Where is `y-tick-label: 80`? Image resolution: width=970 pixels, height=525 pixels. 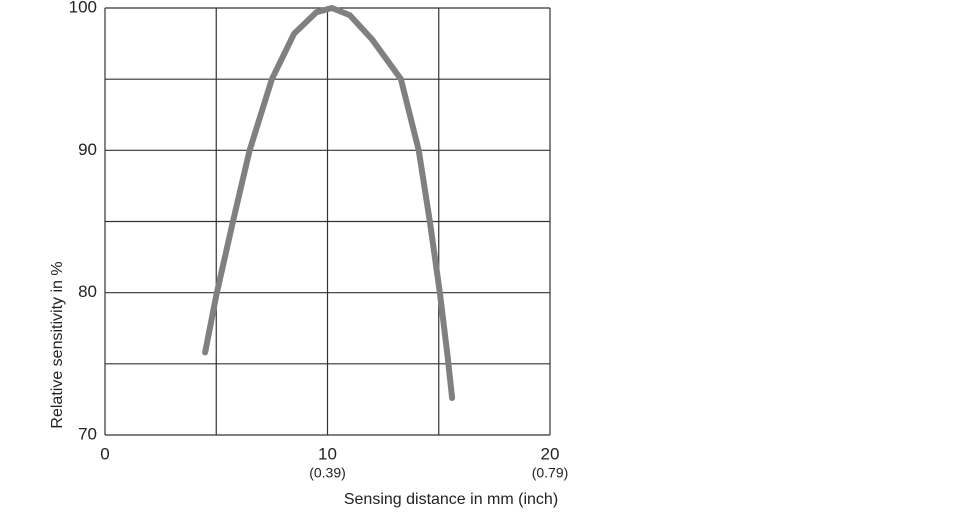
y-tick-label: 80 is located at coordinates (87, 291).